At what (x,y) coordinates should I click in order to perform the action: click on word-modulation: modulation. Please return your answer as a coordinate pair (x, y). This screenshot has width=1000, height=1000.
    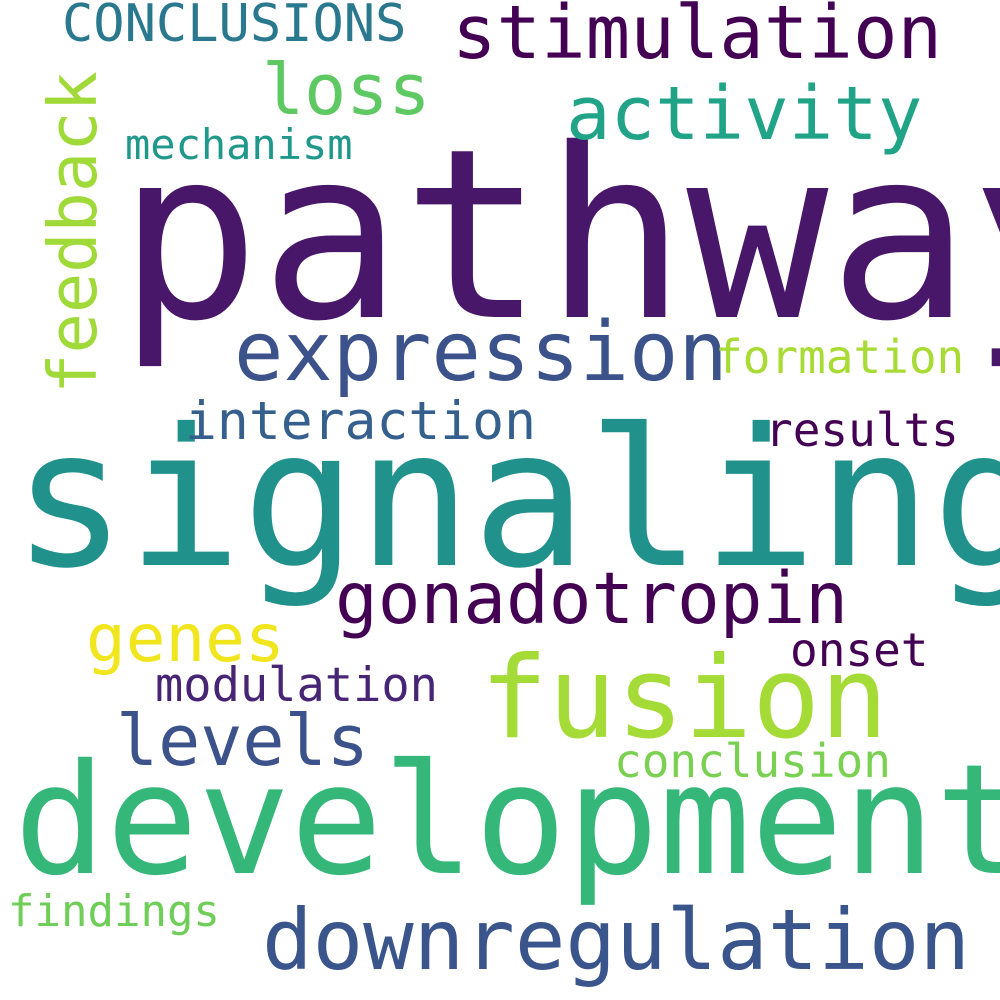
    Looking at the image, I should click on (296, 685).